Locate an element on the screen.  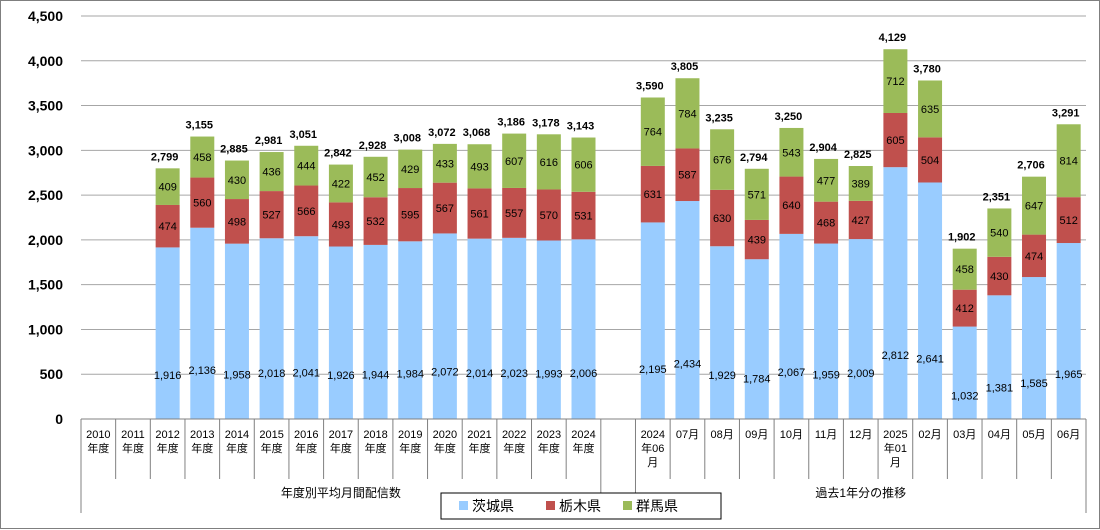
data-label: 2,014 is located at coordinates (480, 374).